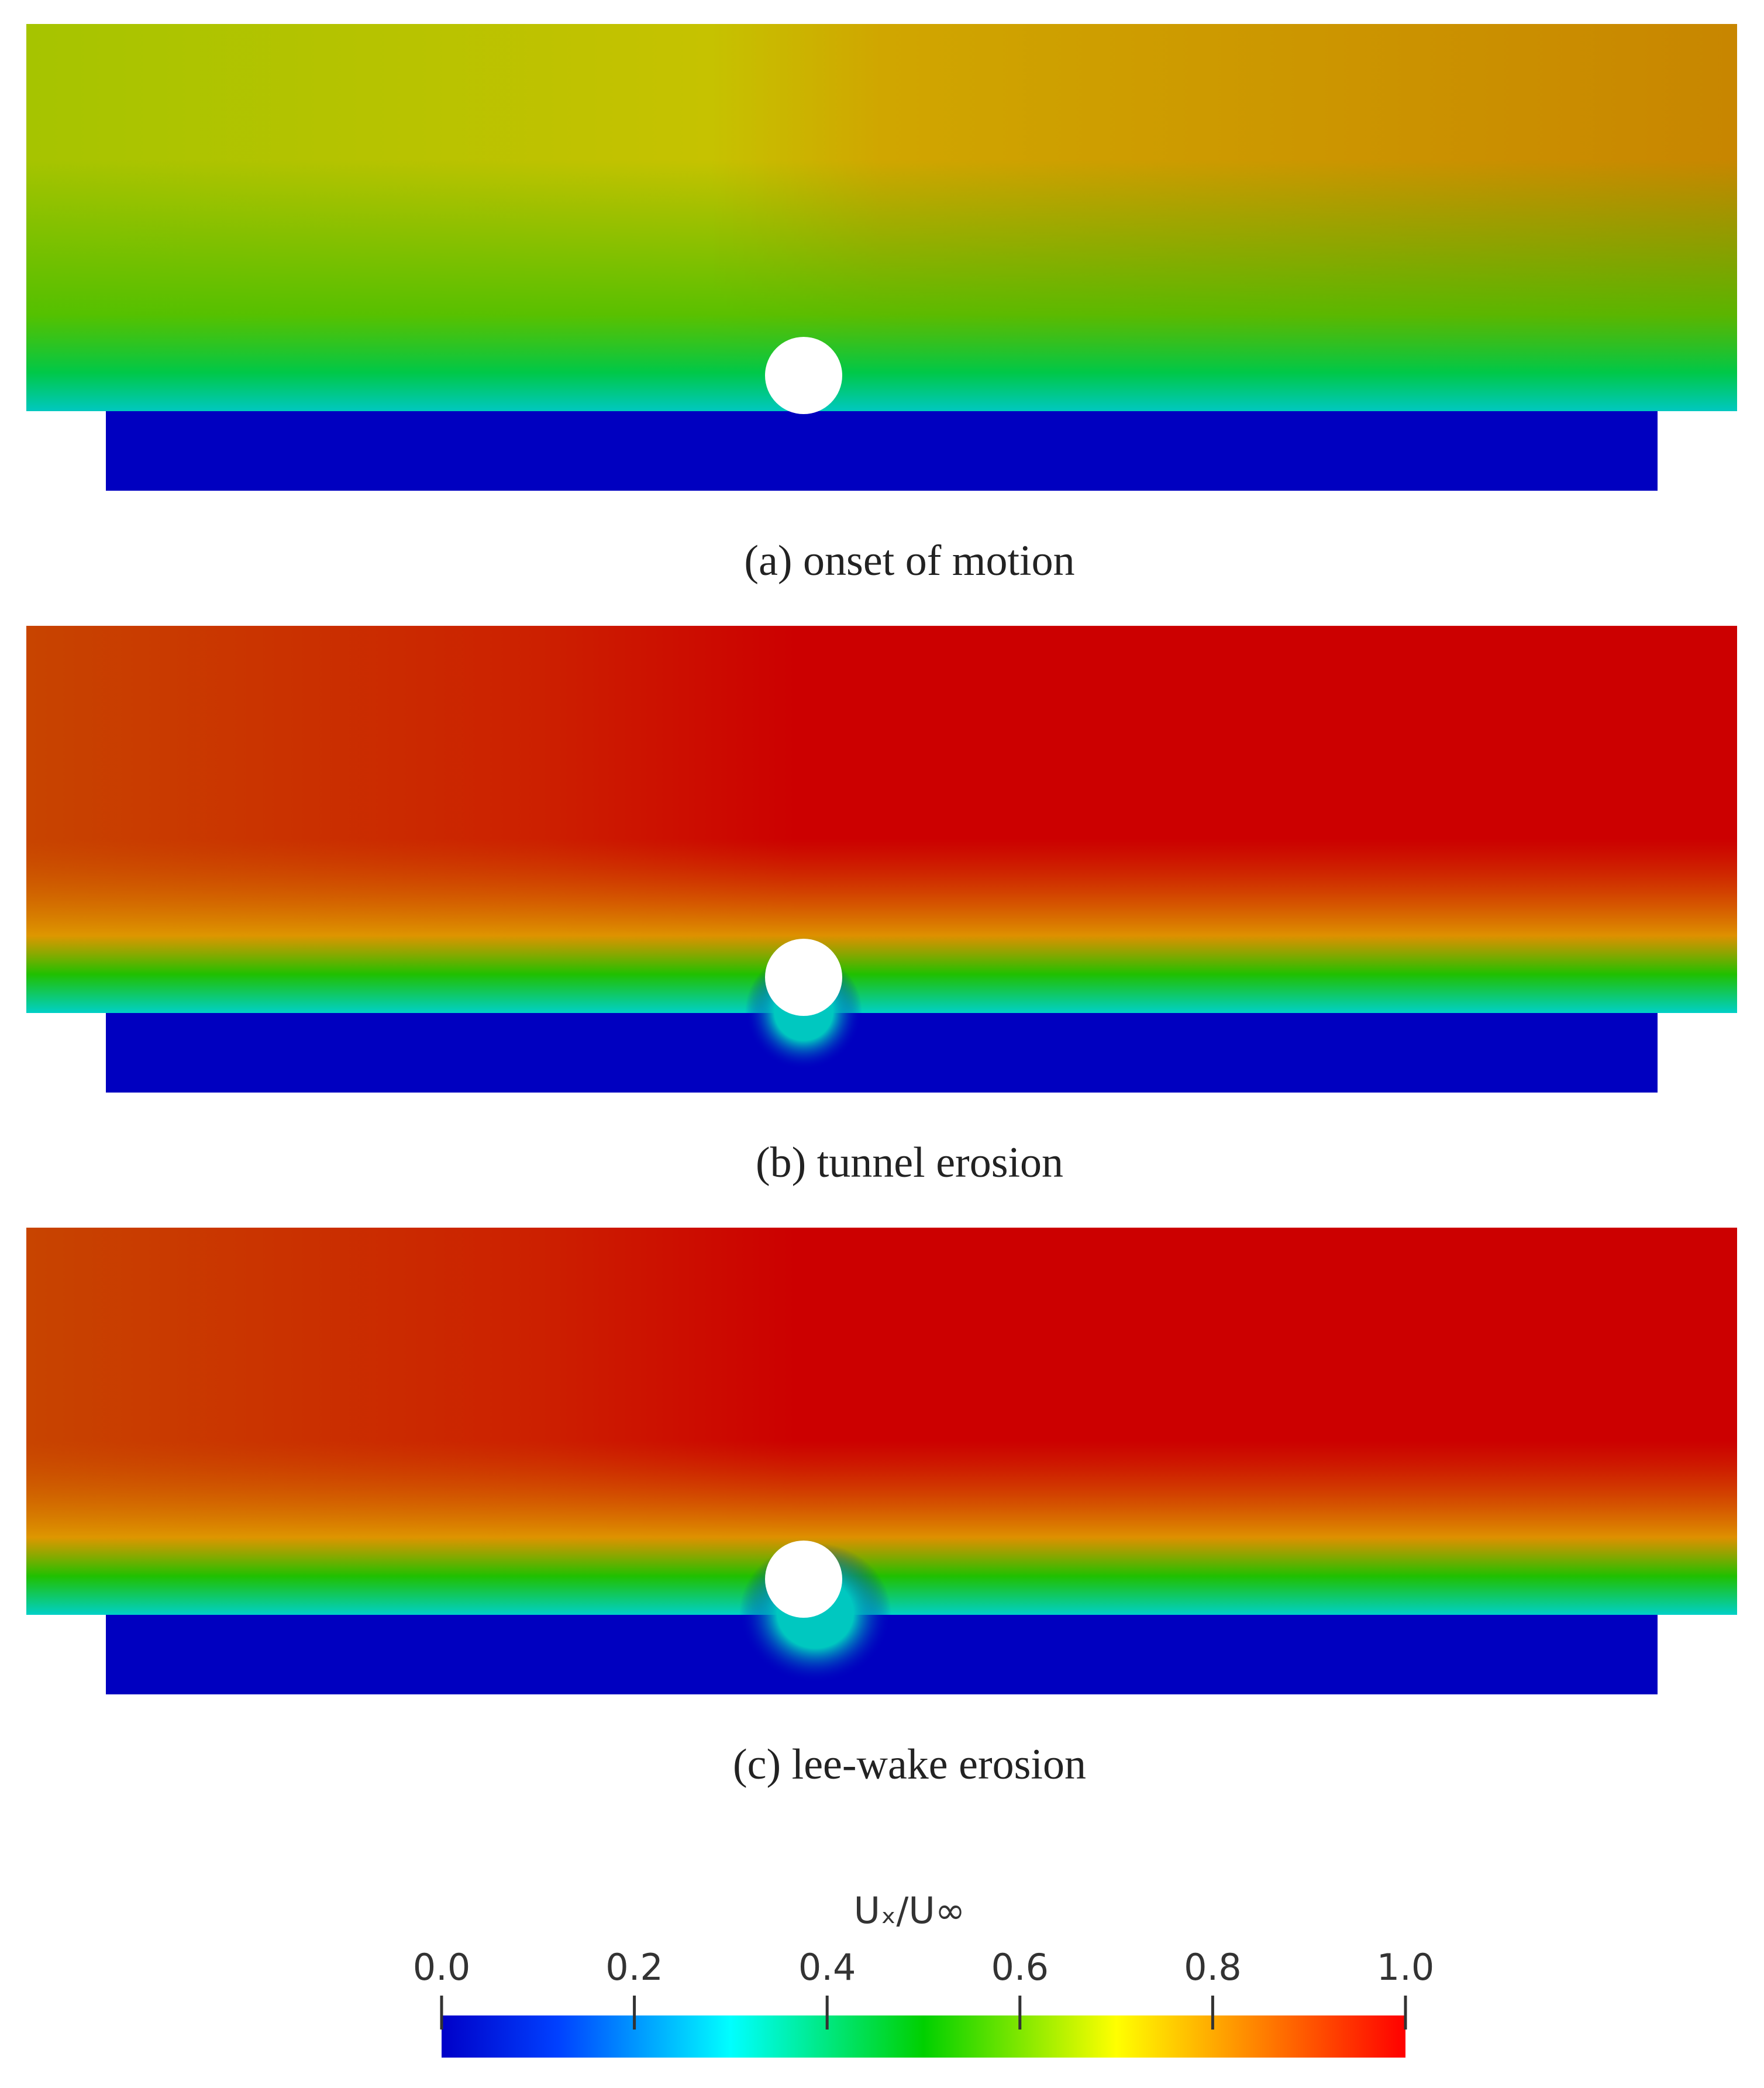 This screenshot has width=1764, height=2088. Describe the element at coordinates (910, 1911) in the screenshot. I see `colorbar-title: Uₓ/U∞` at that location.